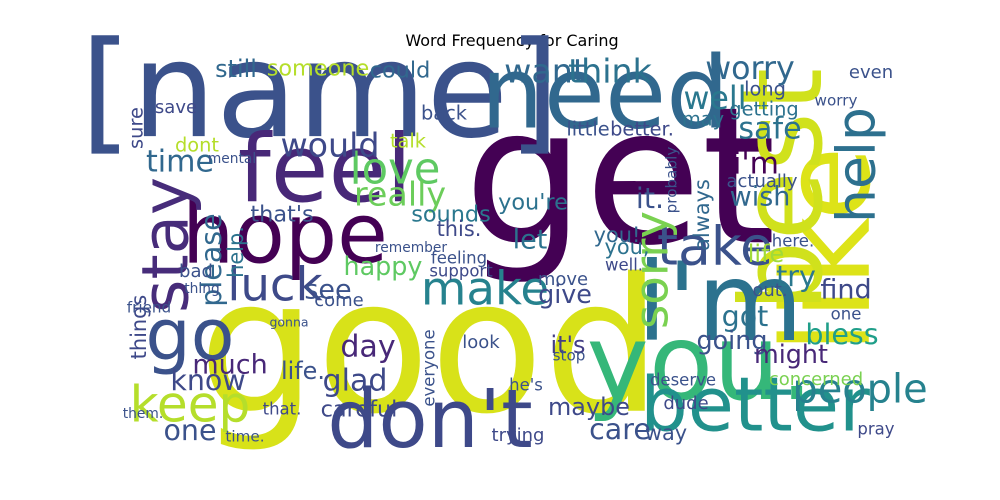  Describe the element at coordinates (653, 270) in the screenshot. I see `word-18: sorry` at that location.